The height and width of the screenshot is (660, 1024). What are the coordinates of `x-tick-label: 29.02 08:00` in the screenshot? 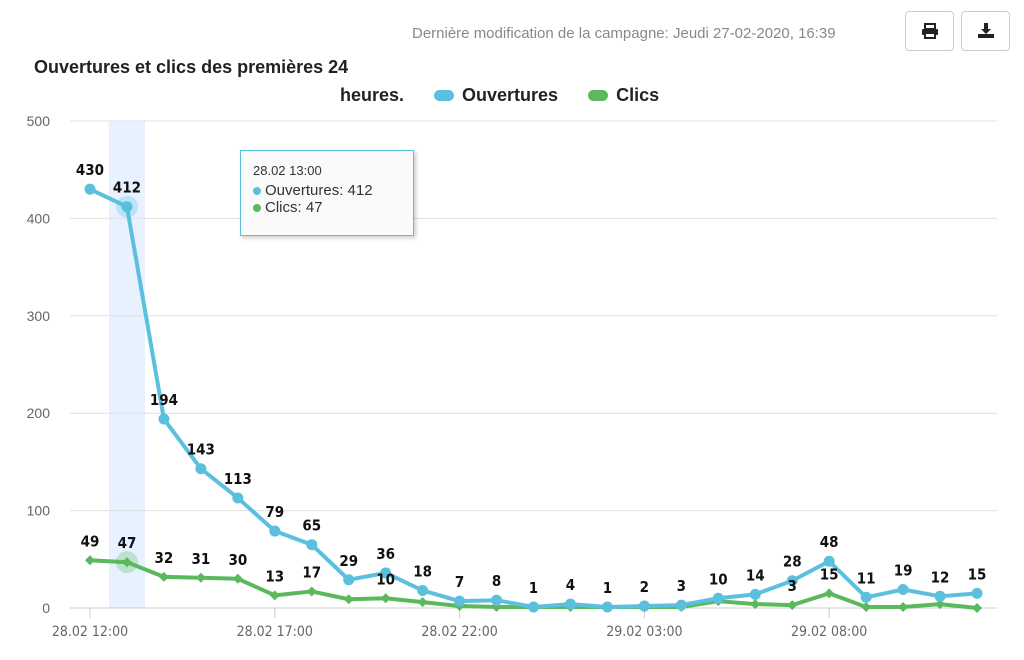 It's located at (829, 632).